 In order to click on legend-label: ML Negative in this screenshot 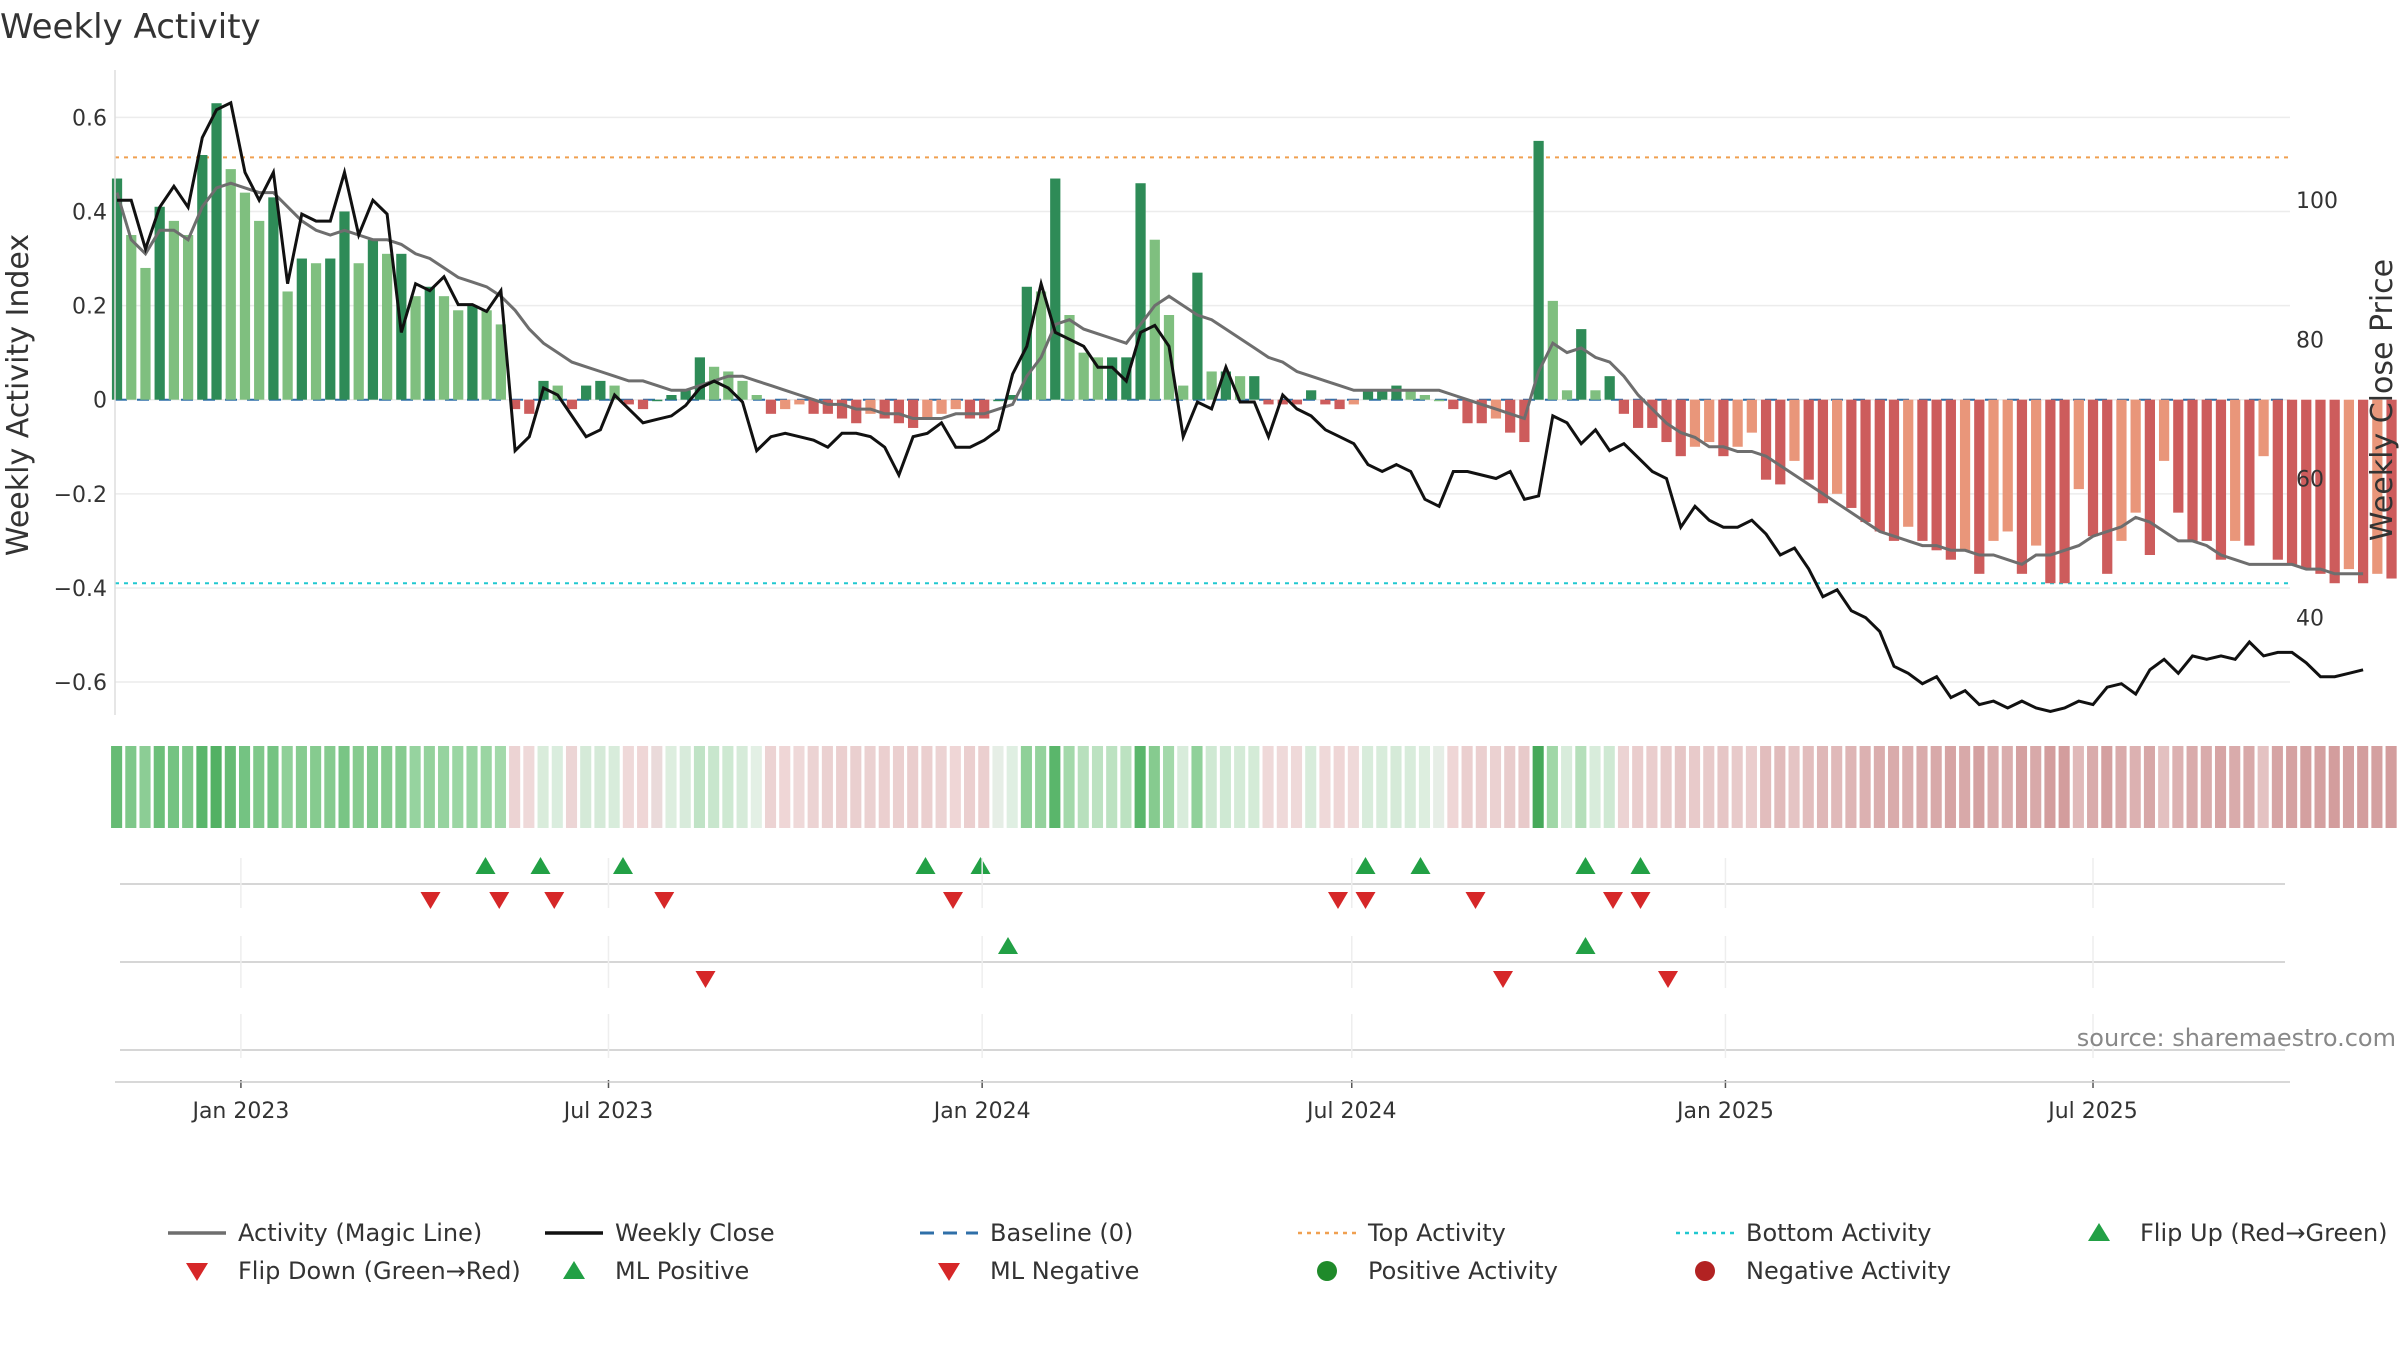, I will do `click(1064, 1271)`.